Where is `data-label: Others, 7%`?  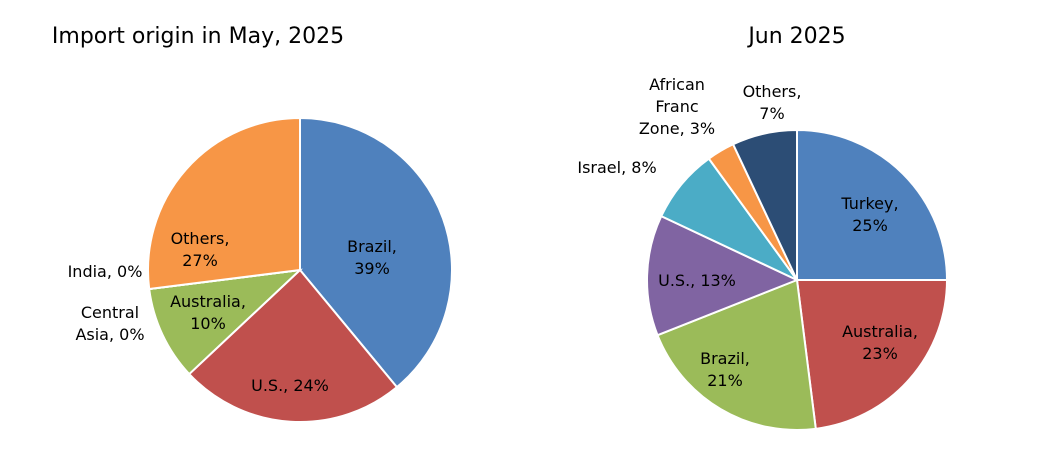 data-label: Others, 7% is located at coordinates (772, 102).